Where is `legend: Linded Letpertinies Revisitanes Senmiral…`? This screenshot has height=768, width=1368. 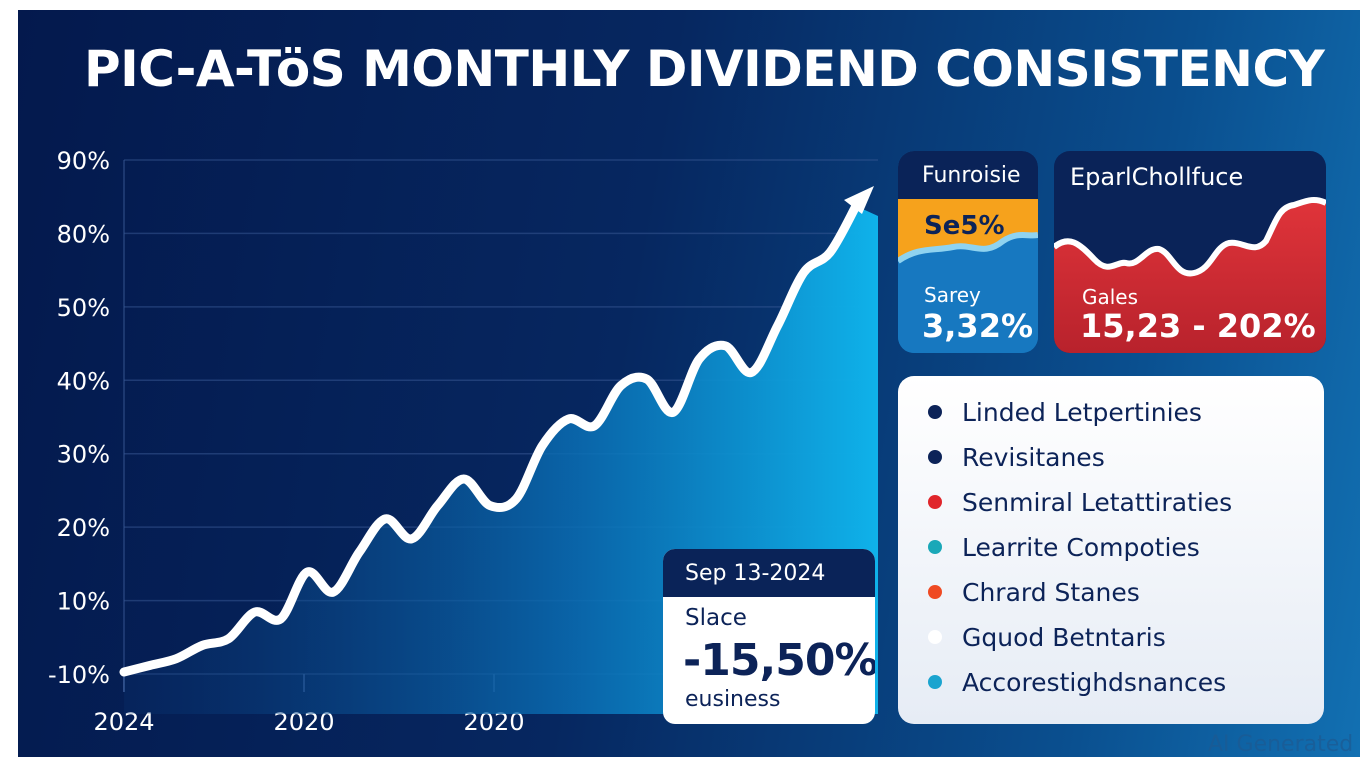
legend: Linded Letpertinies Revisitanes Senmiral… is located at coordinates (1111, 550).